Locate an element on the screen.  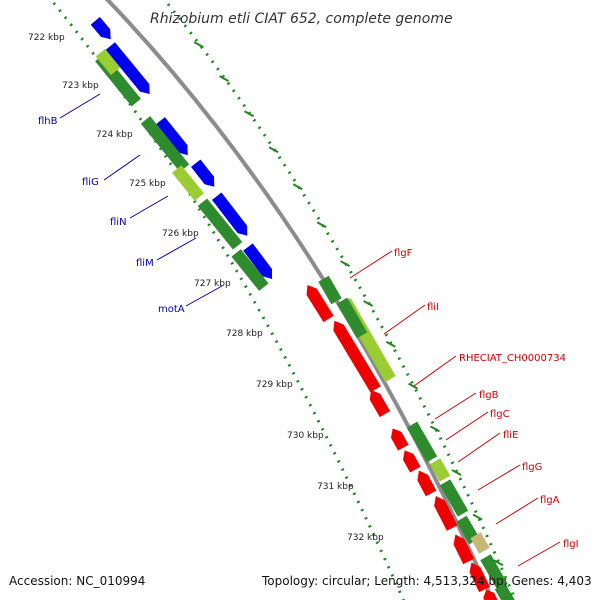
gene-label-left: fliG is located at coordinates (90, 182).